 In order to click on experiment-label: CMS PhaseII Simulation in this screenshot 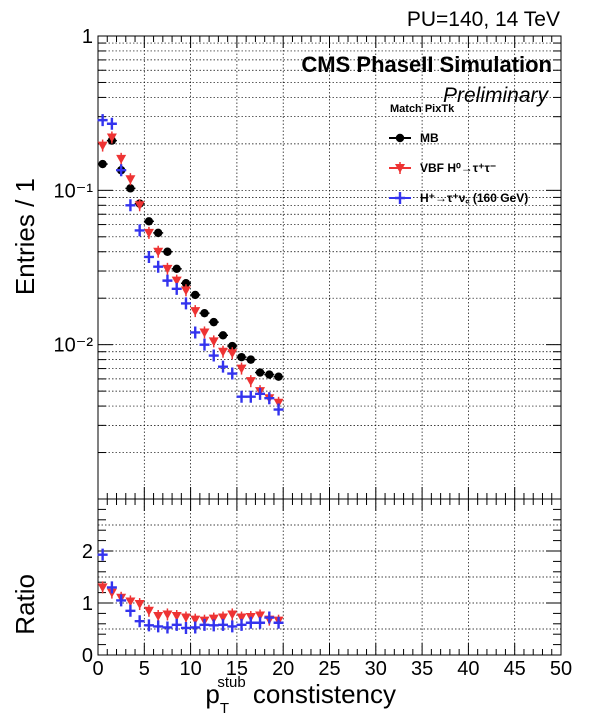, I will do `click(426, 64)`.